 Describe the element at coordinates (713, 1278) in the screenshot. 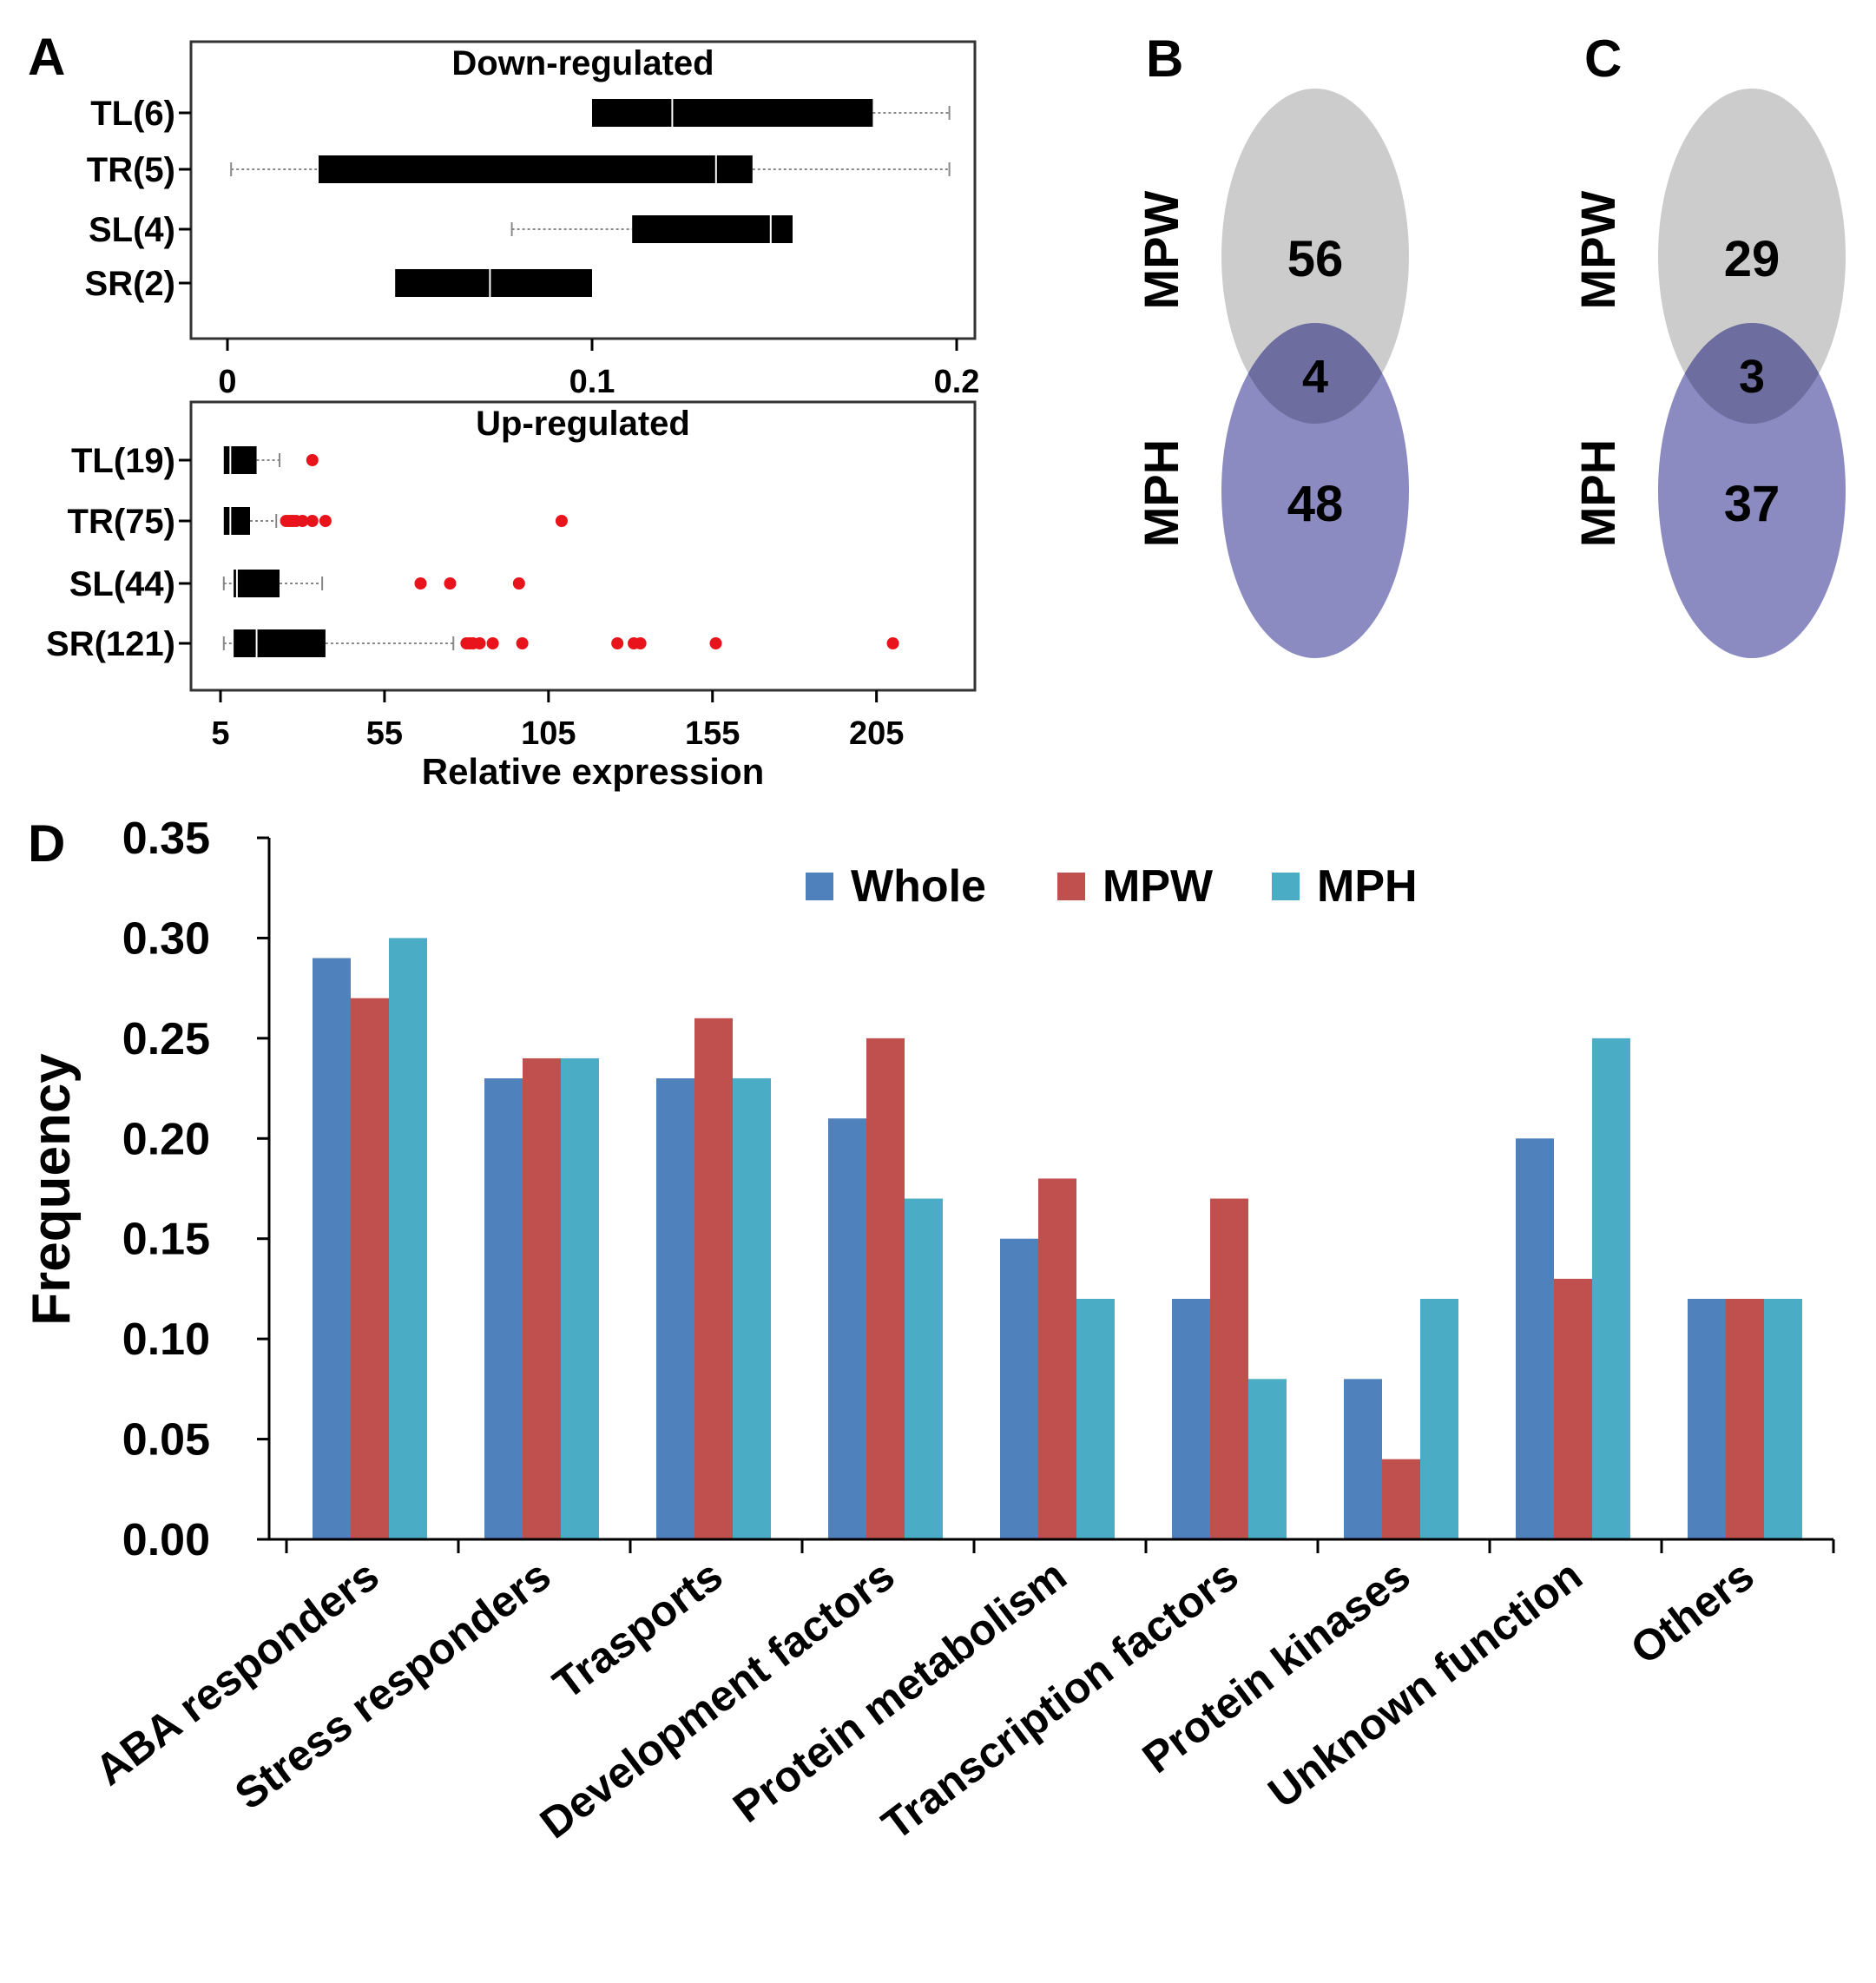

I see `bar-mpw-trasports` at that location.